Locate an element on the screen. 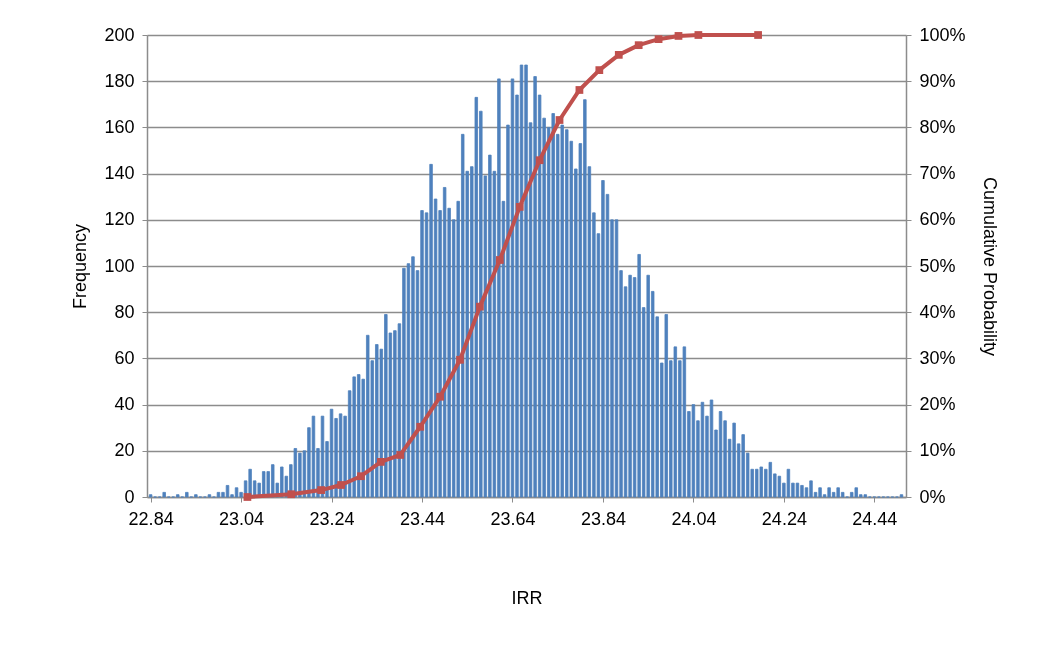  y-tick-label: 40 is located at coordinates (124, 404).